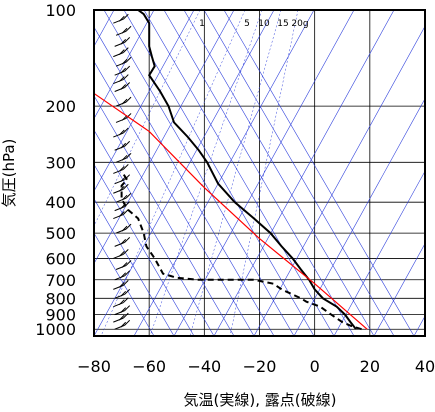 The image size is (435, 412). I want to click on x-tick-label: −80, so click(94, 366).